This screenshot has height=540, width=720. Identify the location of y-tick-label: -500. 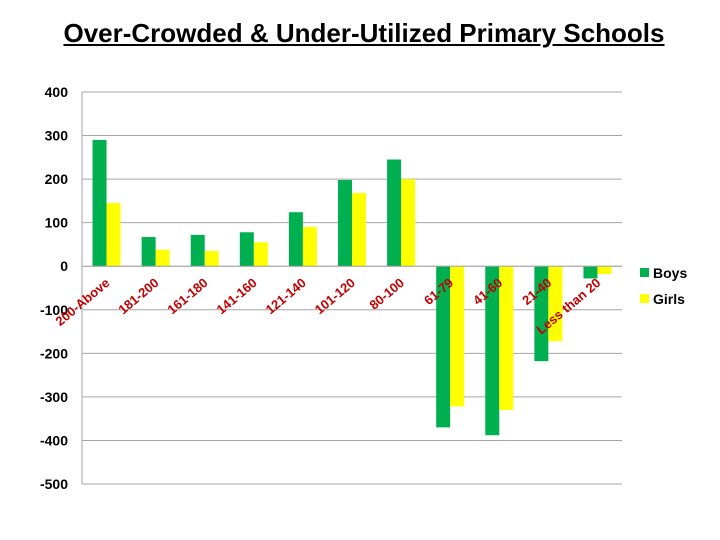
(54, 484).